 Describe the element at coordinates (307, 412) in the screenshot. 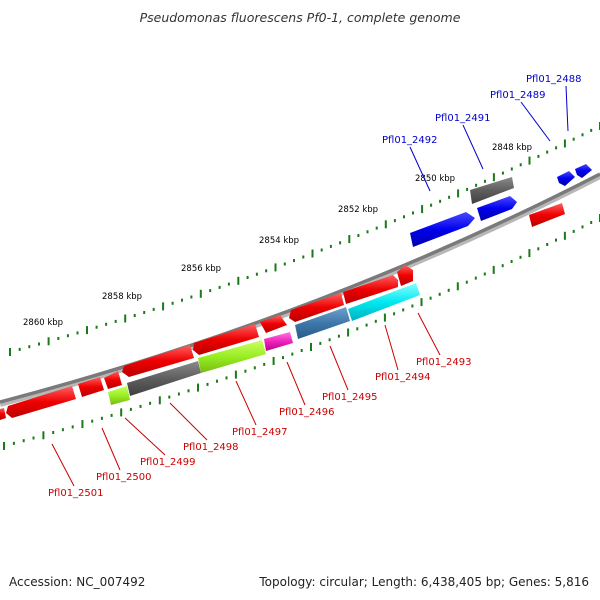

I see `gene-label-pfl01-2496: Pfl01_2496` at that location.